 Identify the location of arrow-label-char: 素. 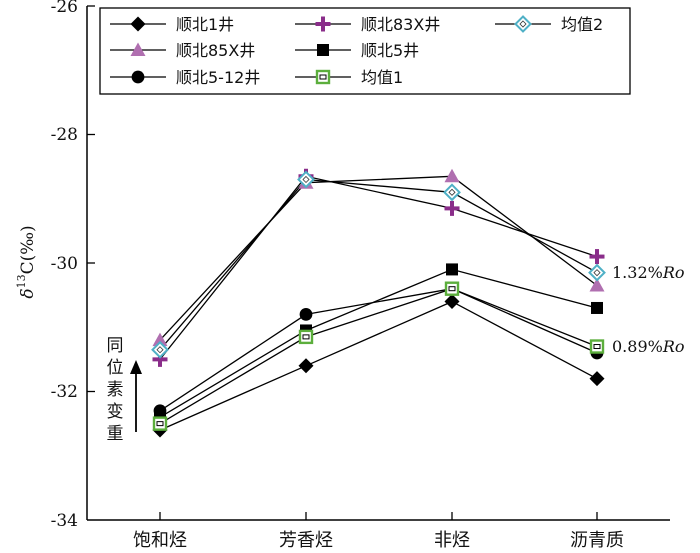
(115, 390).